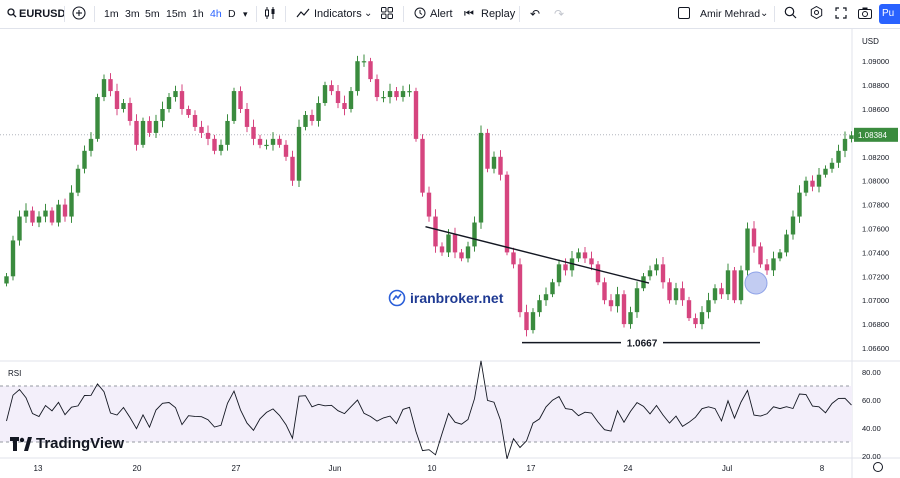 The width and height of the screenshot is (900, 478). What do you see at coordinates (535, 14) in the screenshot?
I see `undo-icon: ↶` at bounding box center [535, 14].